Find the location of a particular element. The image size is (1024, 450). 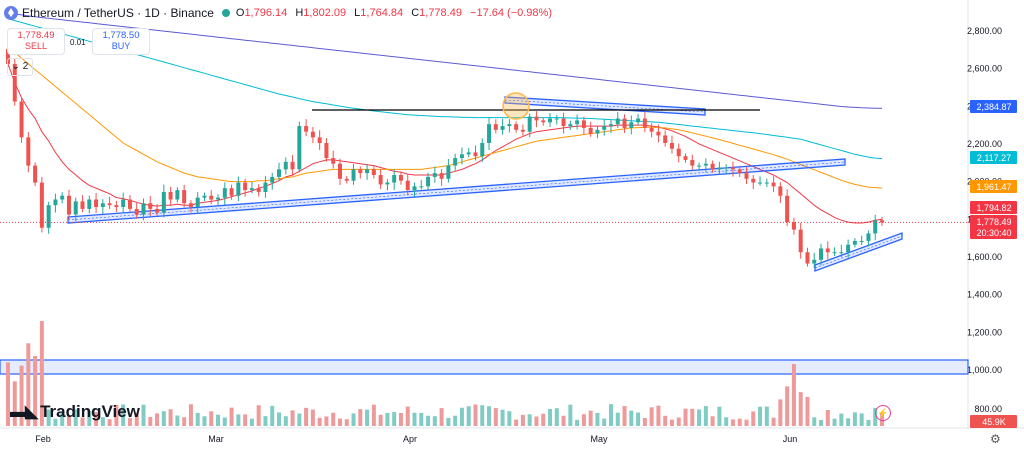

symbol-title: Ethereum / TetherUS · 1D · Binance is located at coordinates (118, 13).